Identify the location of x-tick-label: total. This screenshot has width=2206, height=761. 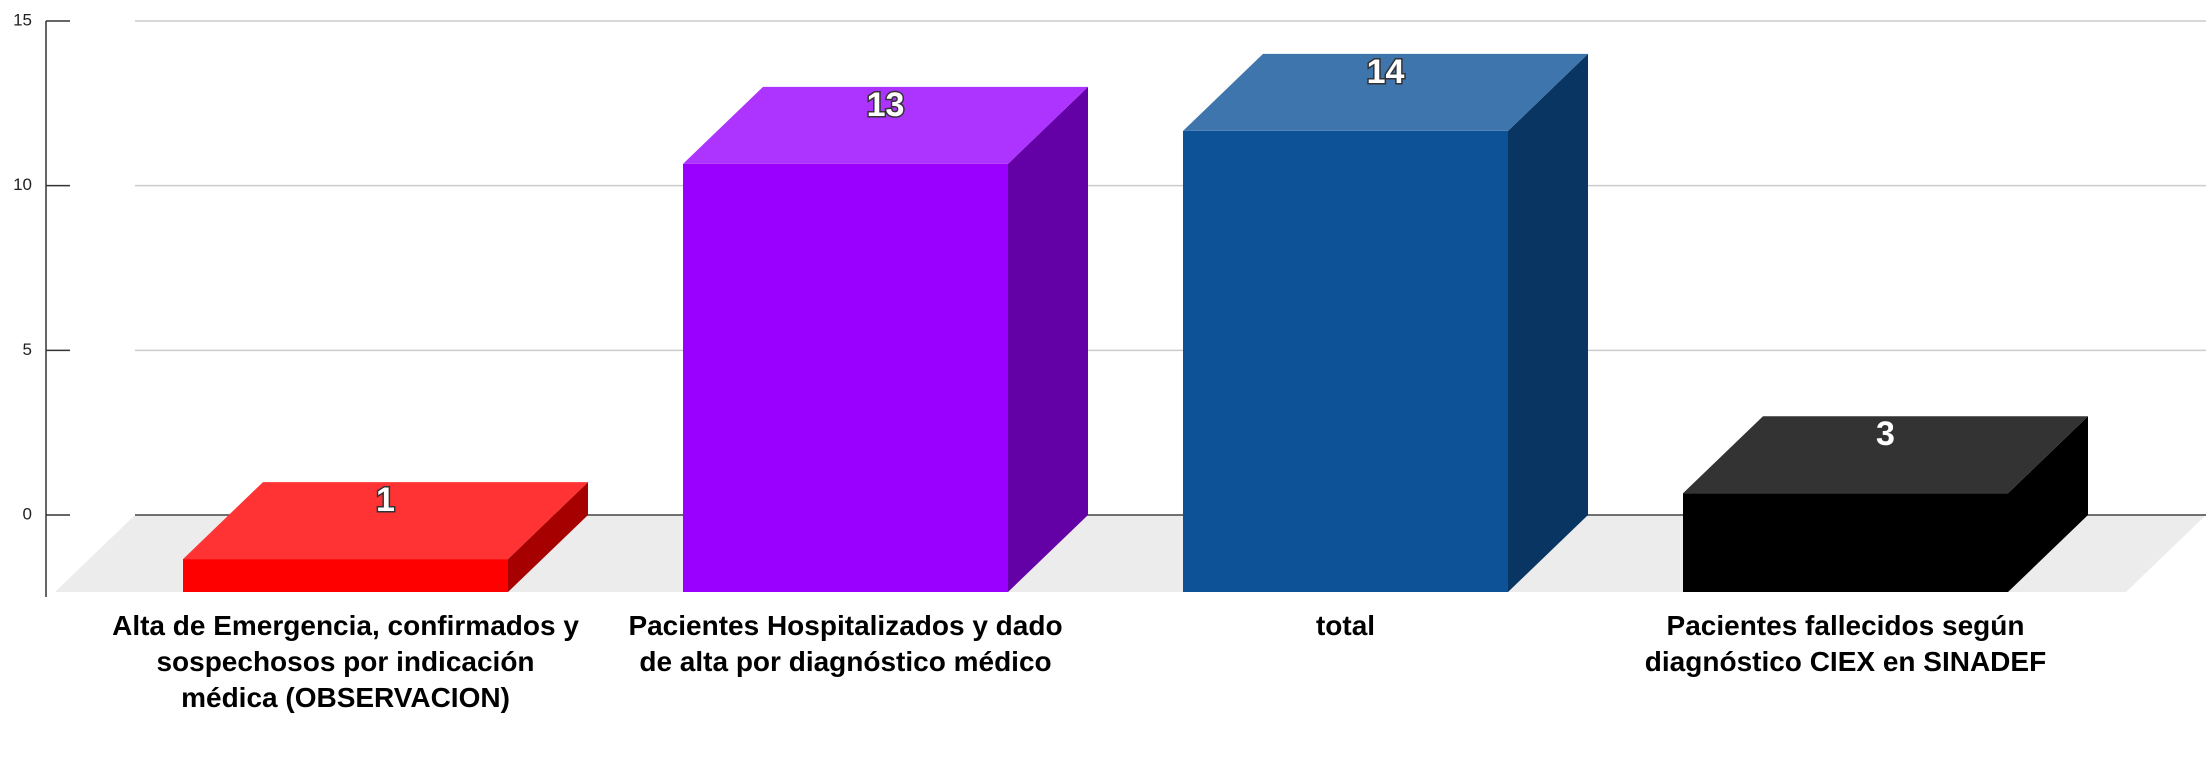
(1345, 625).